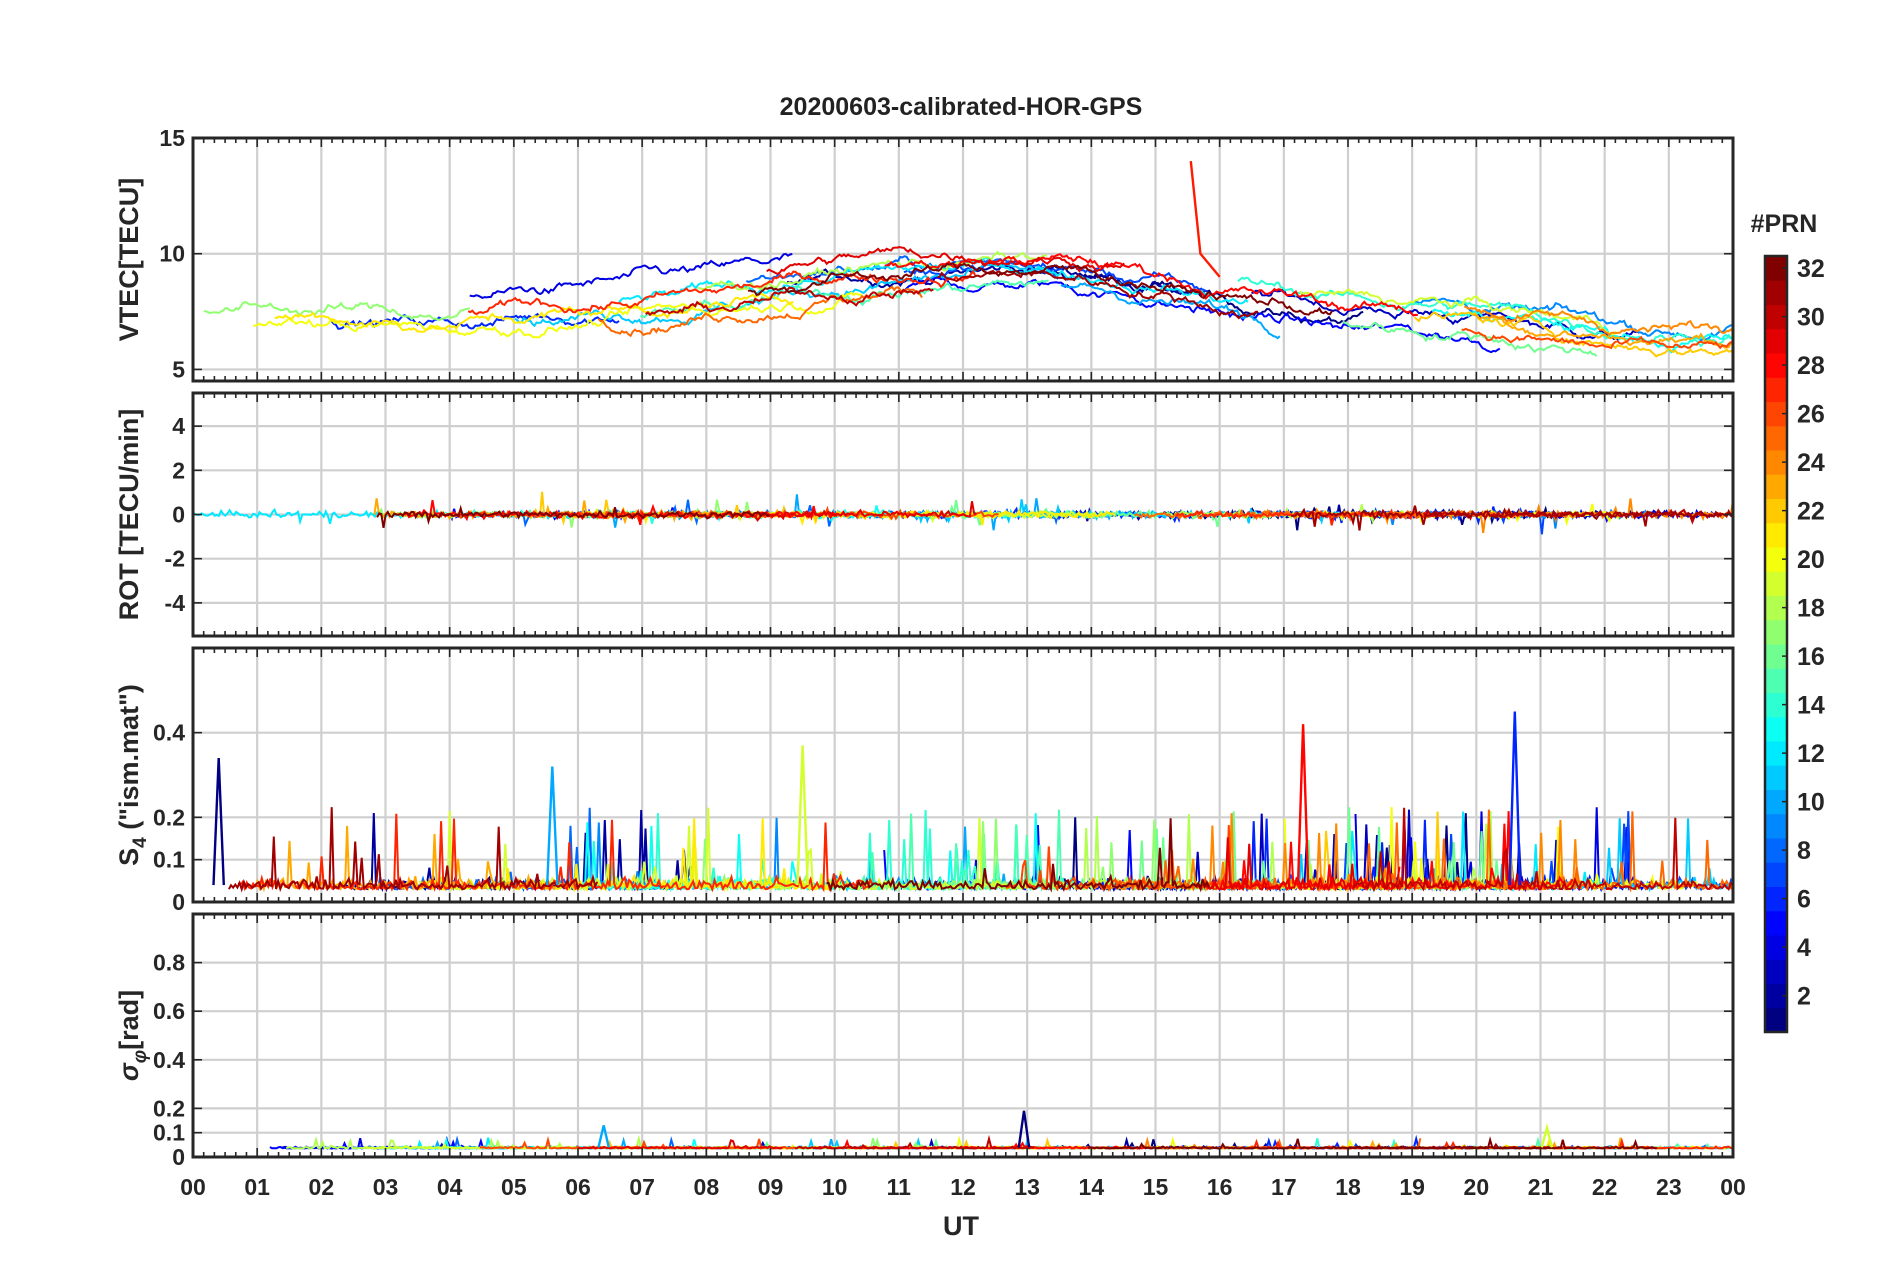  Describe the element at coordinates (129, 514) in the screenshot. I see `y-axis-label: ROT [TECU/min]` at that location.